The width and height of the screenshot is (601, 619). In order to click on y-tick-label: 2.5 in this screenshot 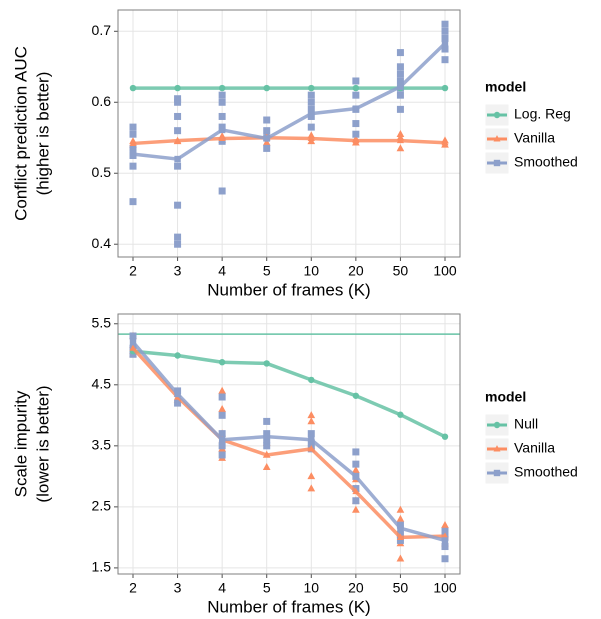, I will do `click(102, 506)`.